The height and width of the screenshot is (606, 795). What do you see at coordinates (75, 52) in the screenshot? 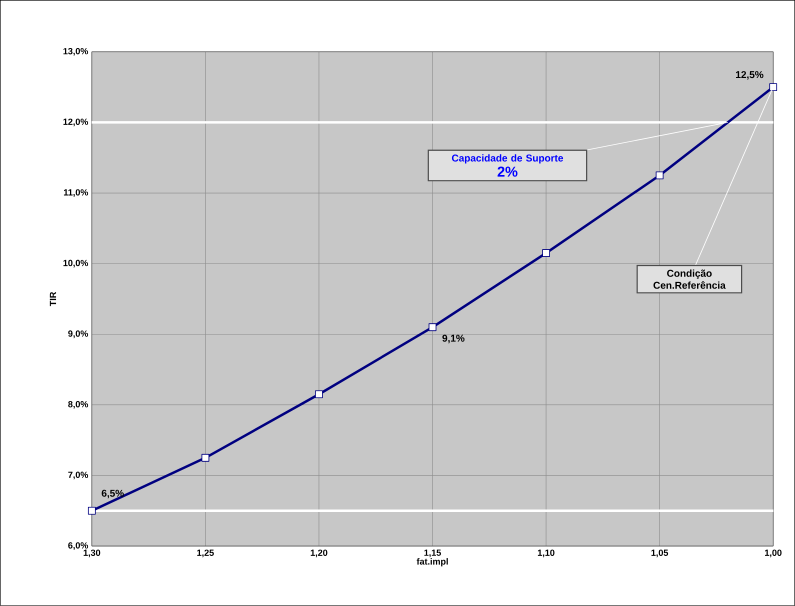
I see `y-tick-label: 13,0%` at bounding box center [75, 52].